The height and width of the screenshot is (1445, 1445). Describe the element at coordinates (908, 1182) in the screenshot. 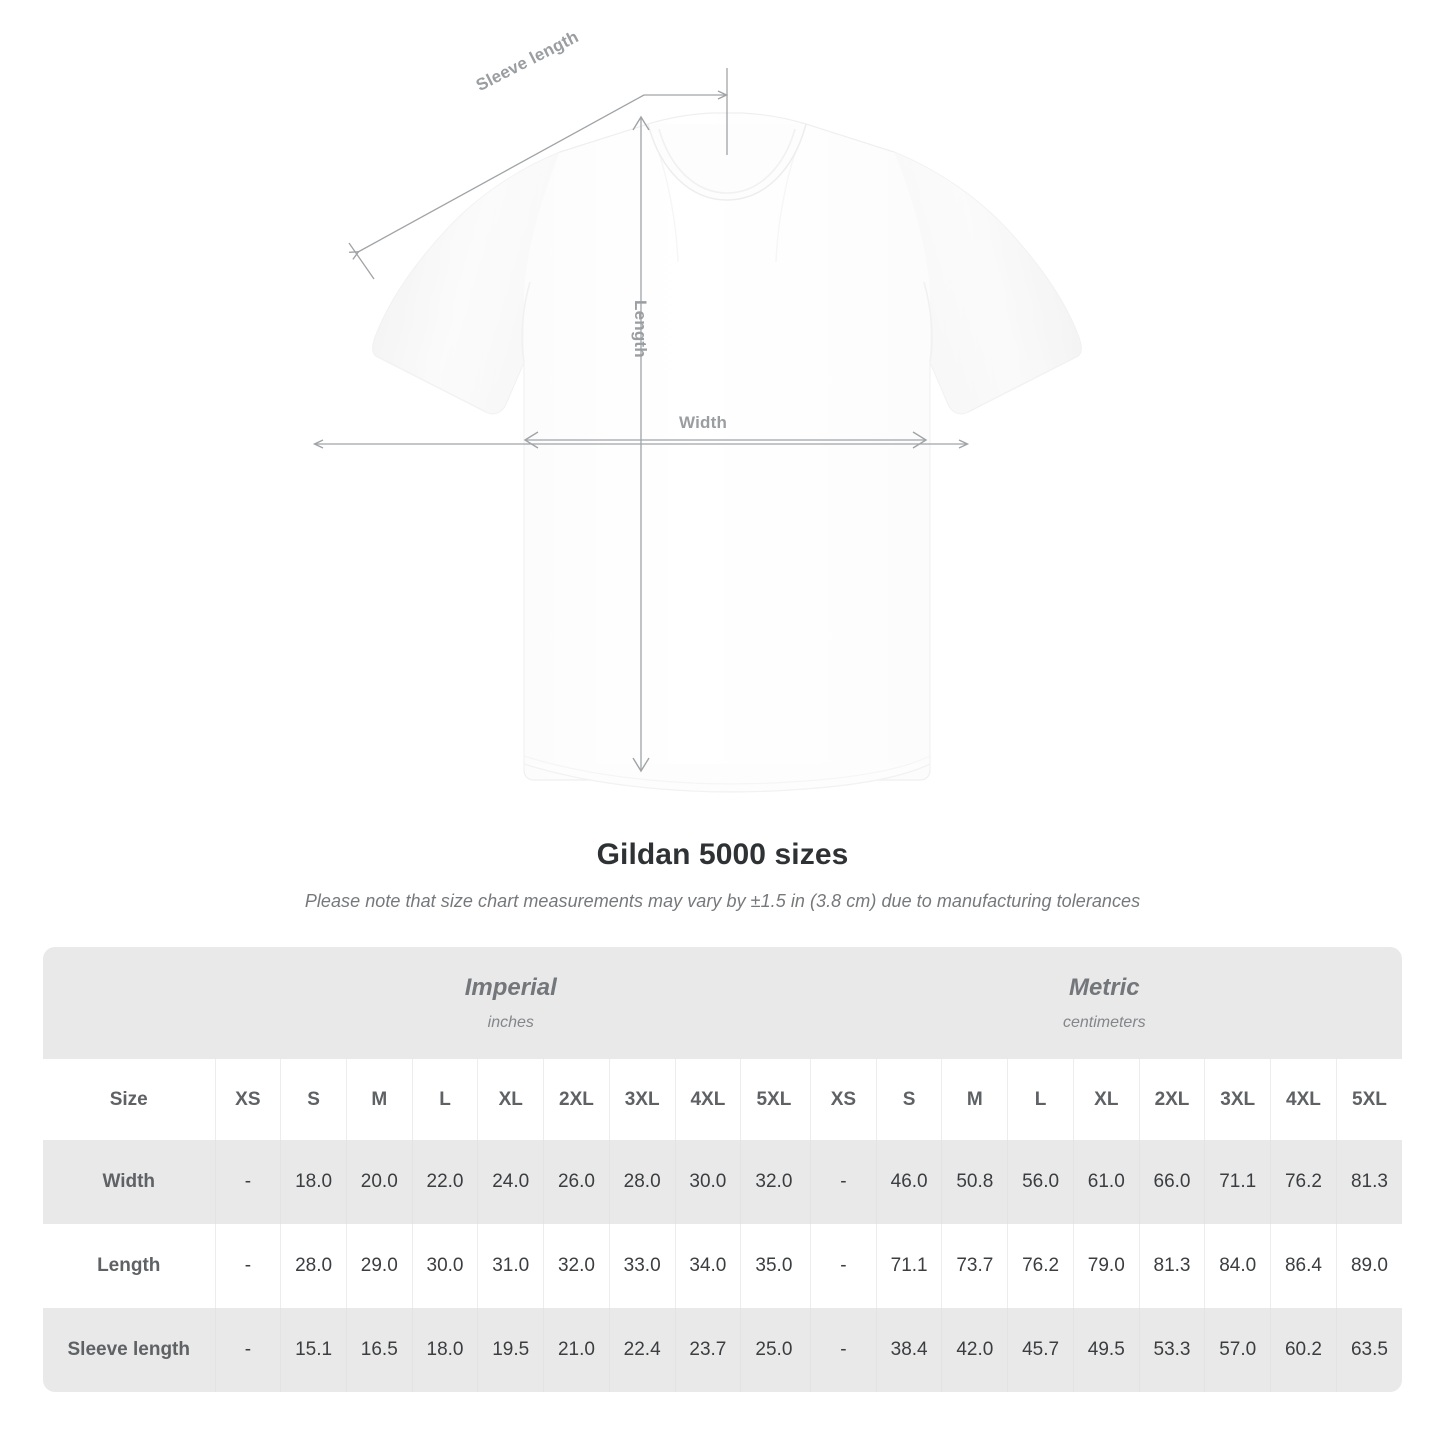

I see `measurement-value-metric: 46.0` at that location.